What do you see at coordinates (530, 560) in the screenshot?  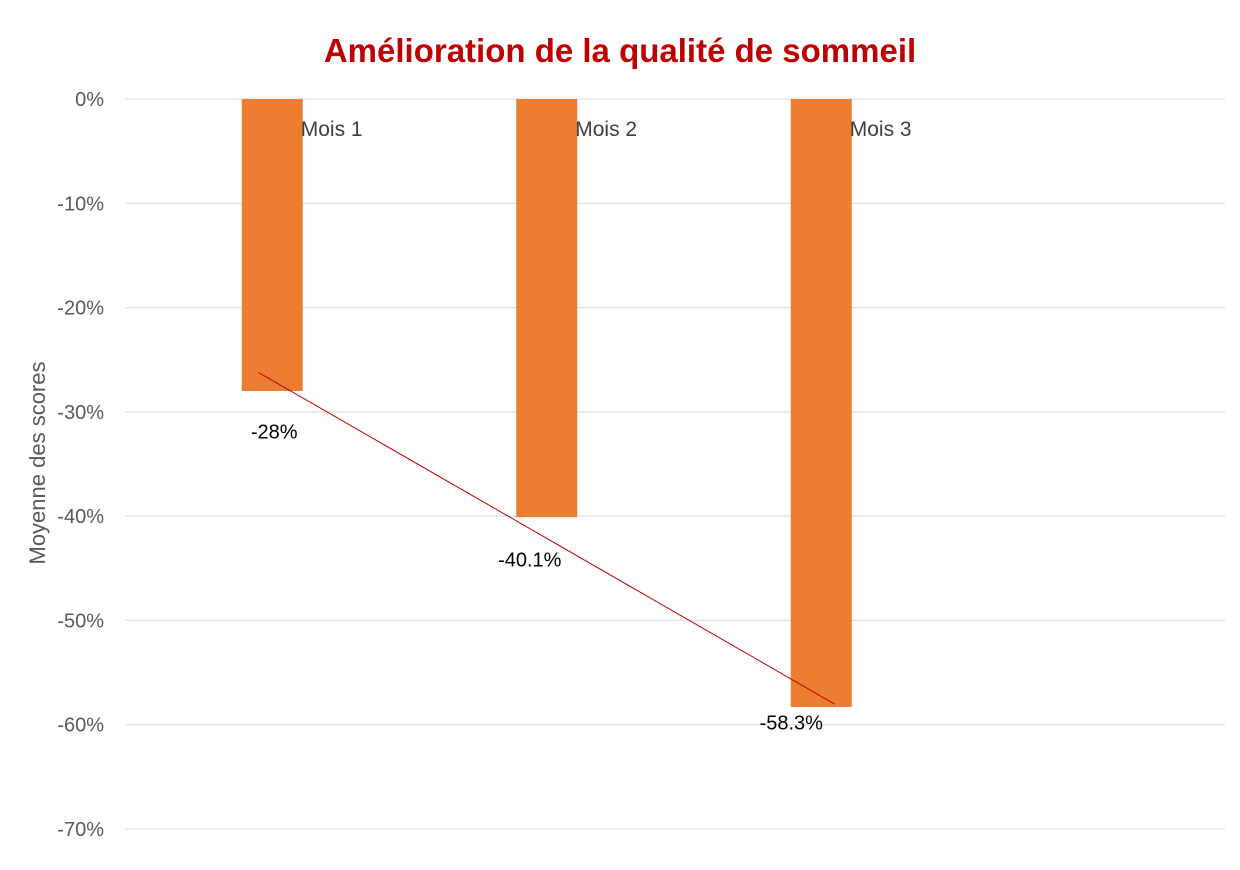 I see `data-label: -40.1%` at bounding box center [530, 560].